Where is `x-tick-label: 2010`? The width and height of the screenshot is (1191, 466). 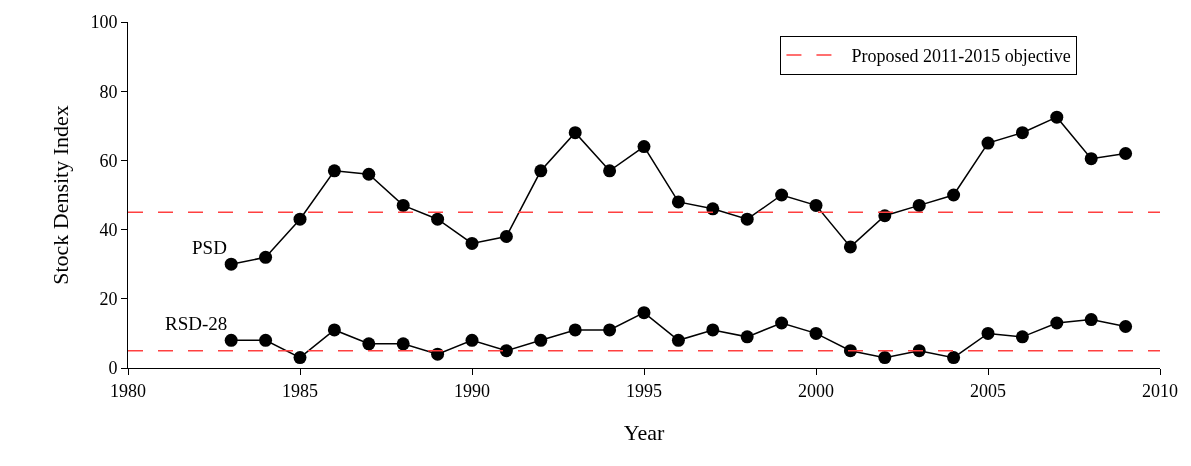
x-tick-label: 2010 is located at coordinates (1160, 390).